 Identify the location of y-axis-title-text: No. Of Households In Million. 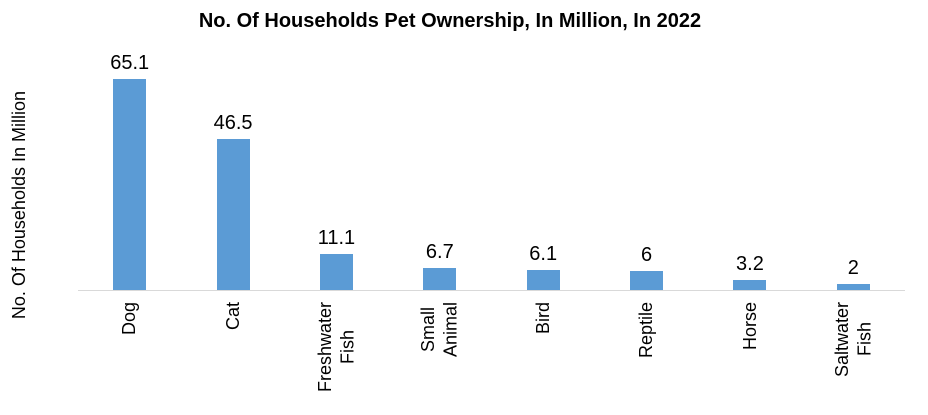
(18, 205).